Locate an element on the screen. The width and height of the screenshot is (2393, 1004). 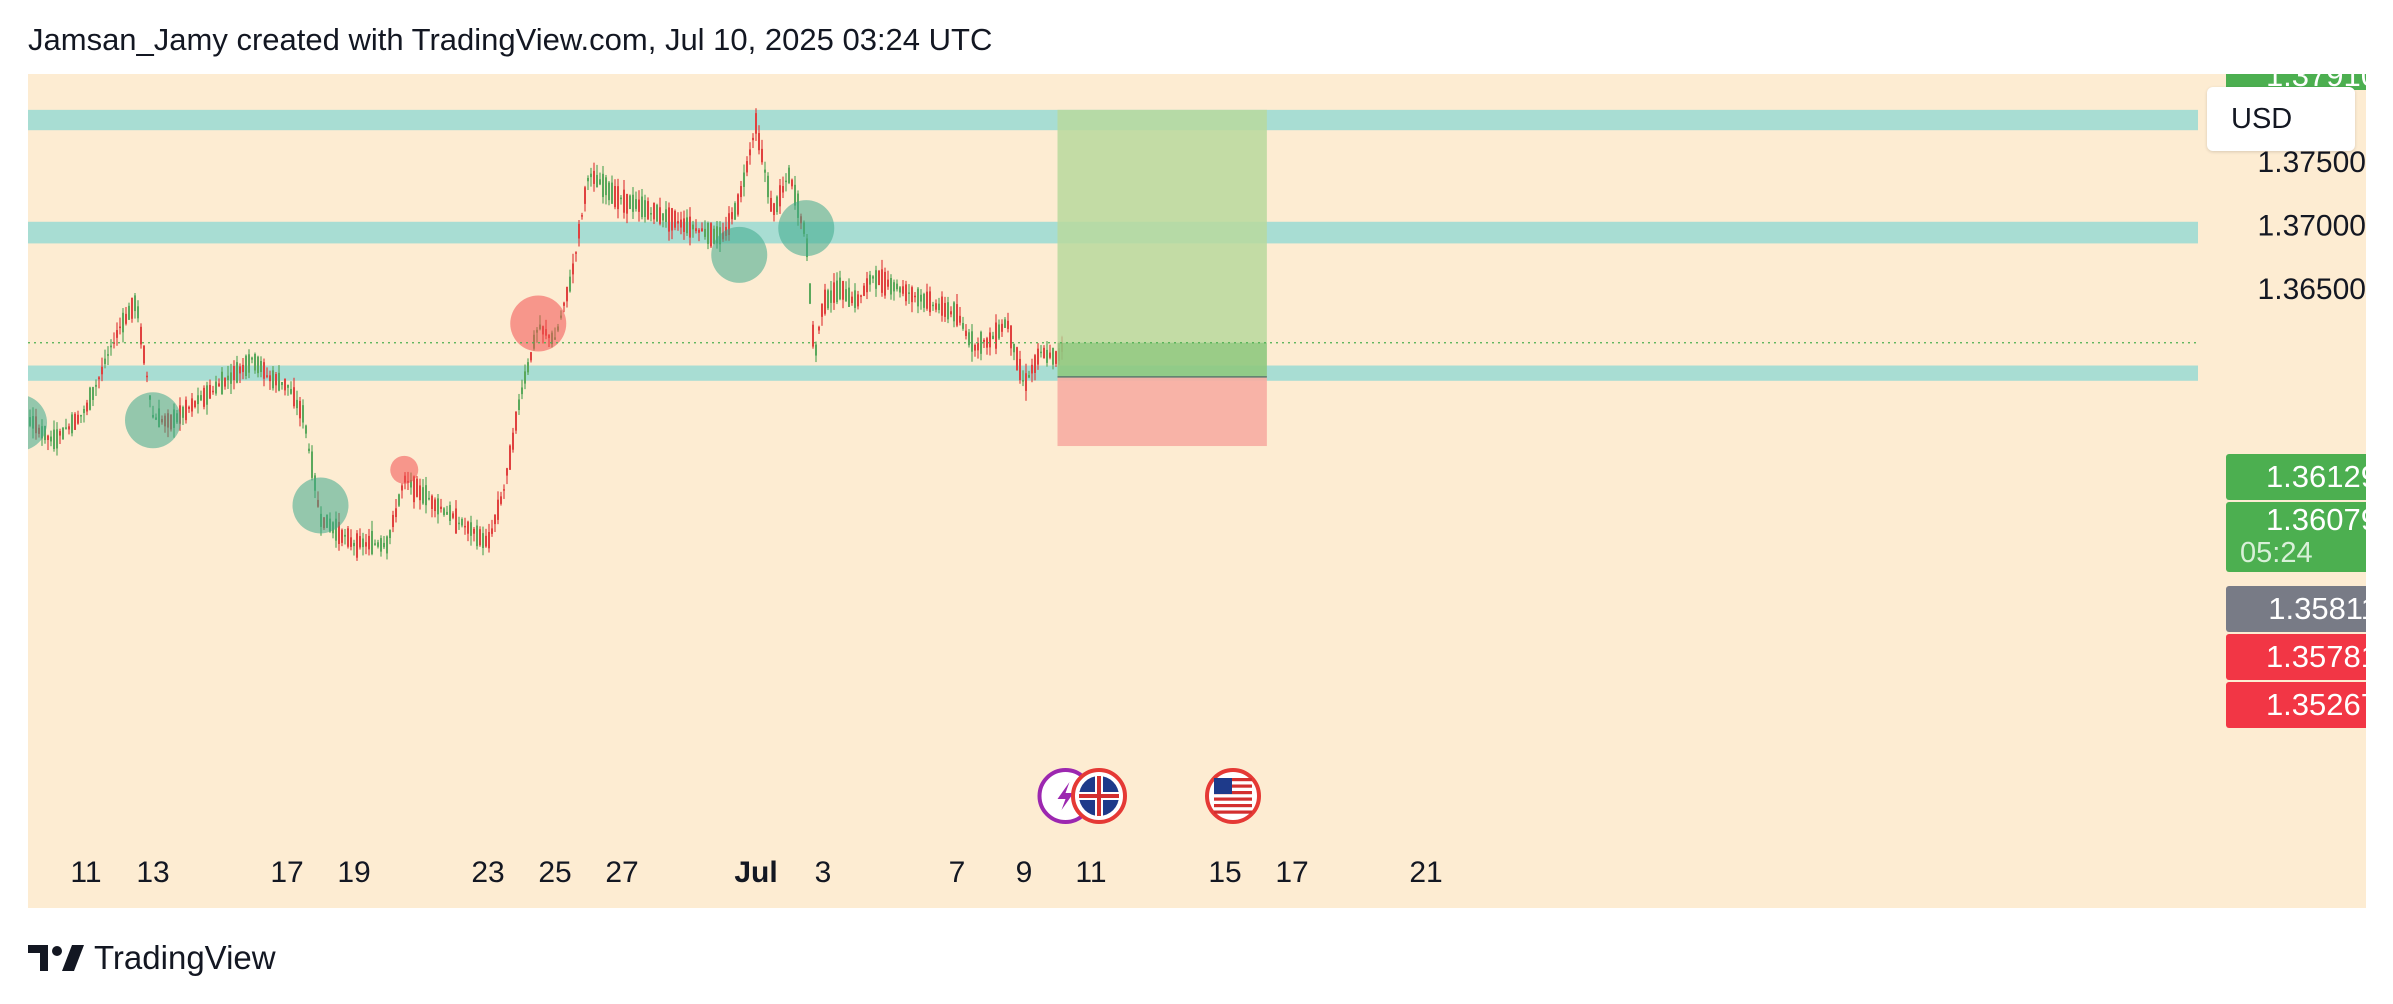
us-flag-canton is located at coordinates (1223, 786).